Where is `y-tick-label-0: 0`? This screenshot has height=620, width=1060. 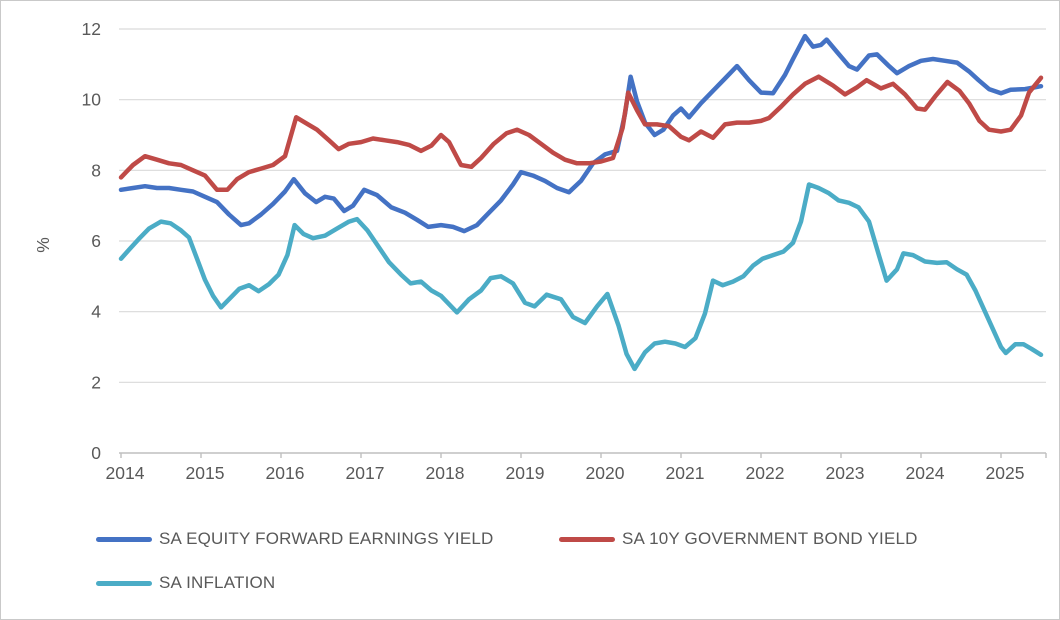 y-tick-label-0: 0 is located at coordinates (96, 453).